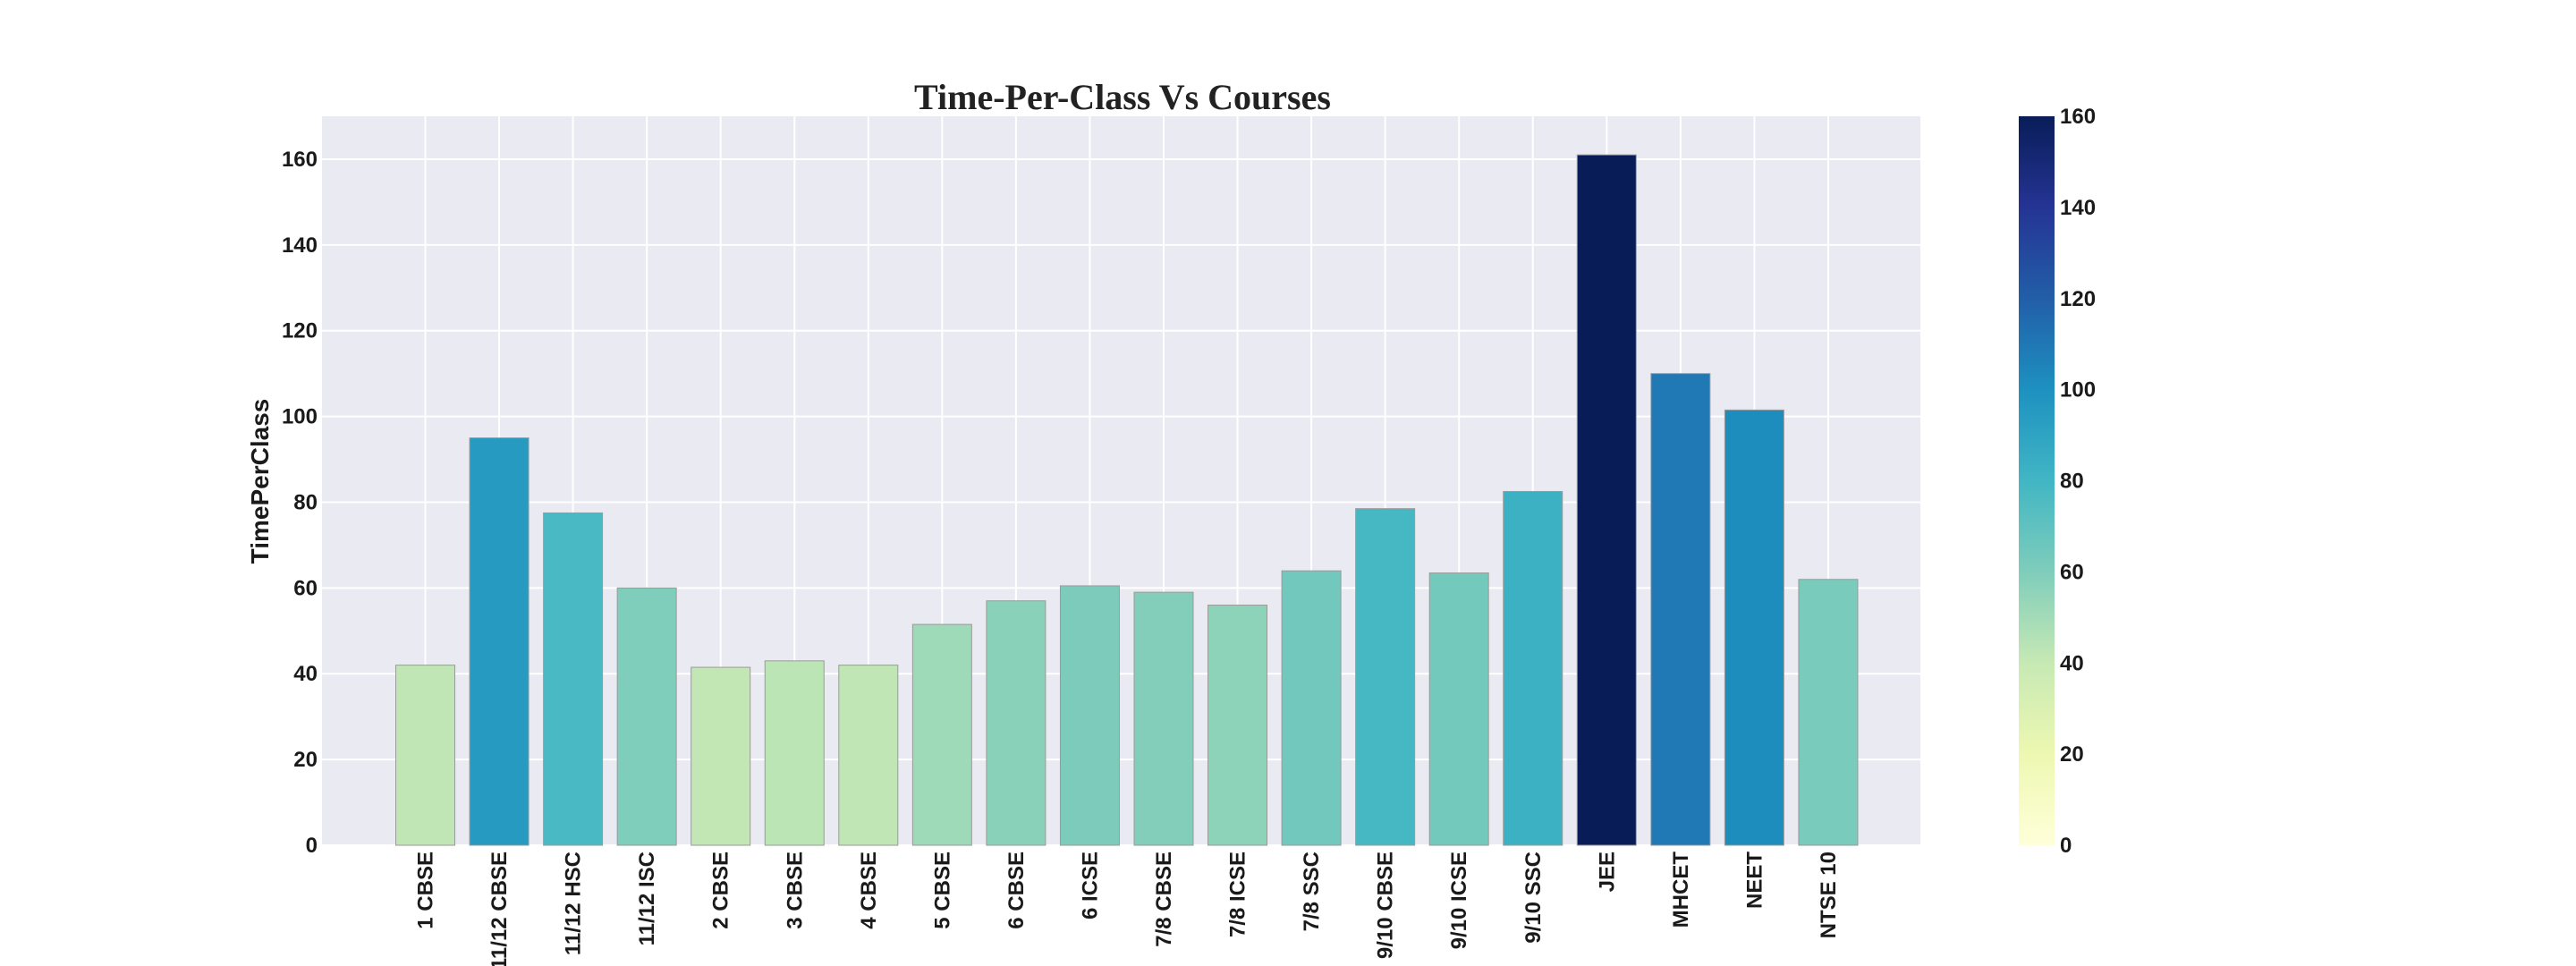 The width and height of the screenshot is (2576, 966). I want to click on x-tick-label: 2 CBSE, so click(721, 890).